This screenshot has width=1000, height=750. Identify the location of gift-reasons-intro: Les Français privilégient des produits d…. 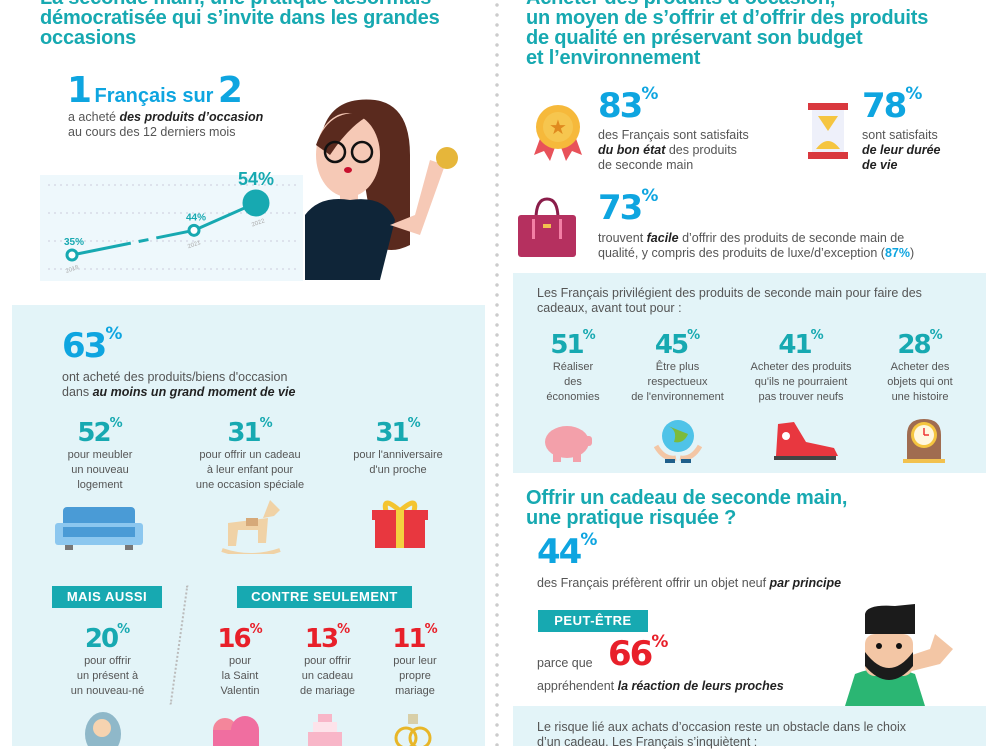
(729, 300).